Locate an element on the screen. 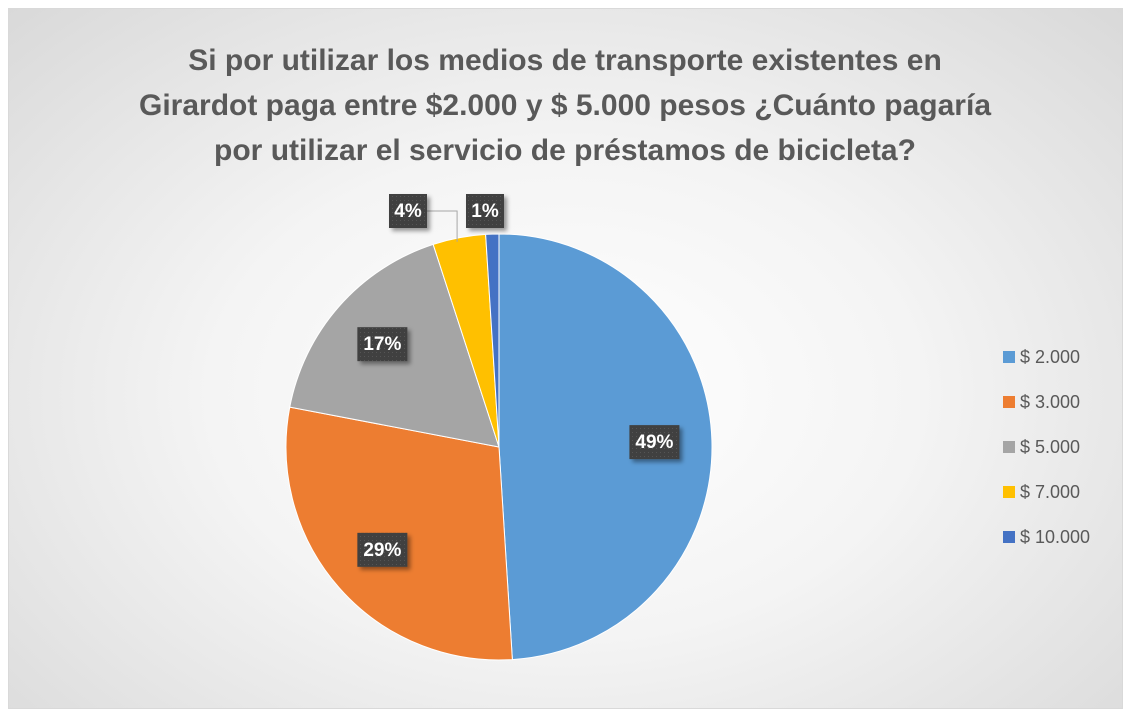 The image size is (1131, 717). leader-line is located at coordinates (442, 226).